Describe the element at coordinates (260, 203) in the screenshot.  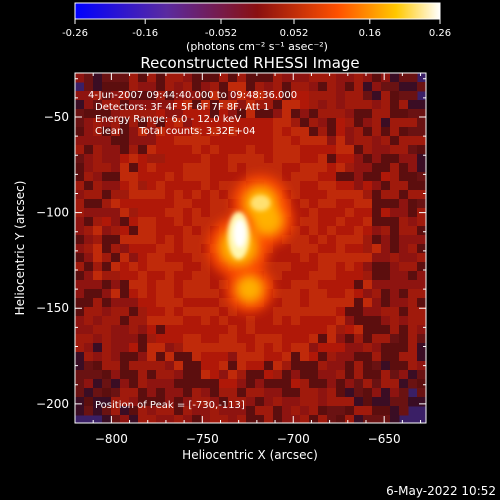
I see `source-arc-top` at that location.